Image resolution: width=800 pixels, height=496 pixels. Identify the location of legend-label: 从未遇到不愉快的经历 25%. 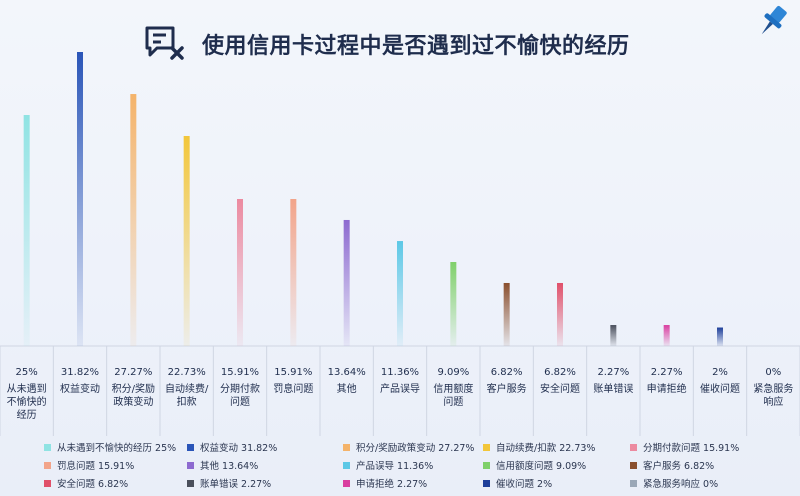
(117, 448).